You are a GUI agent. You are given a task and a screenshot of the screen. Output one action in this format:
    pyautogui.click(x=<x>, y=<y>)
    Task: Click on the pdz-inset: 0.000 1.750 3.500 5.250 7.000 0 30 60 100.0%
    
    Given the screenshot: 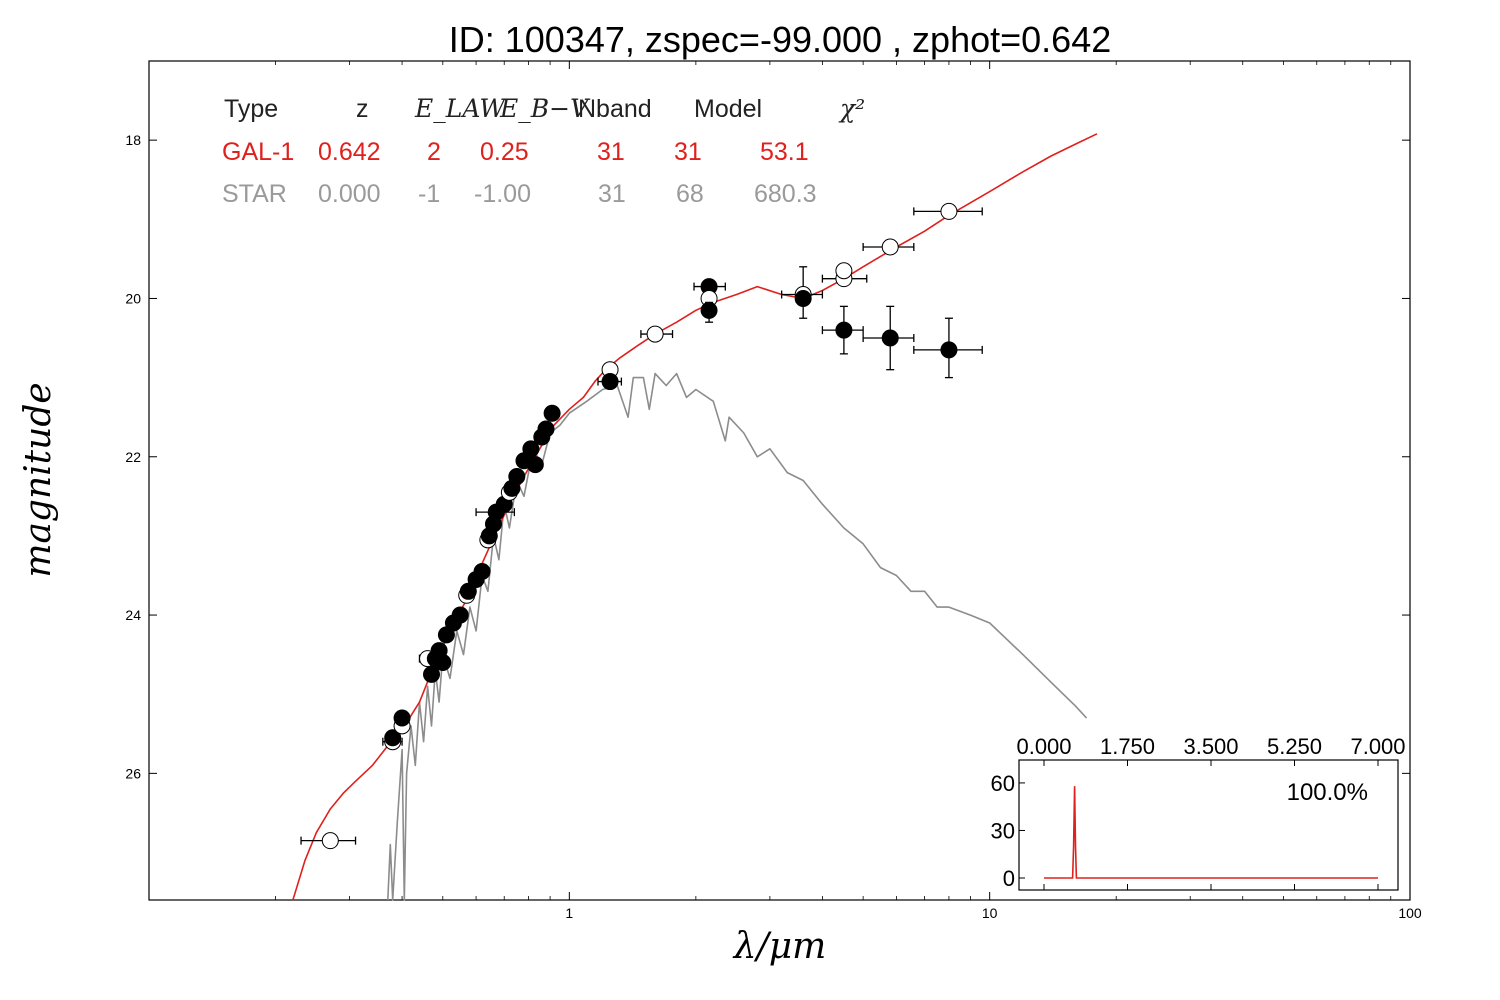 What is the action you would take?
    pyautogui.click(x=1198, y=812)
    